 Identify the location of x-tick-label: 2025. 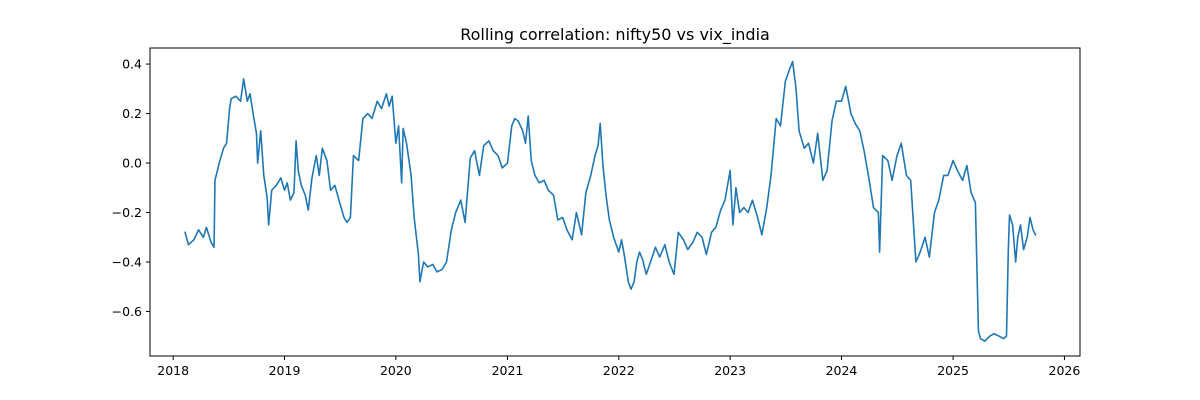
(953, 370).